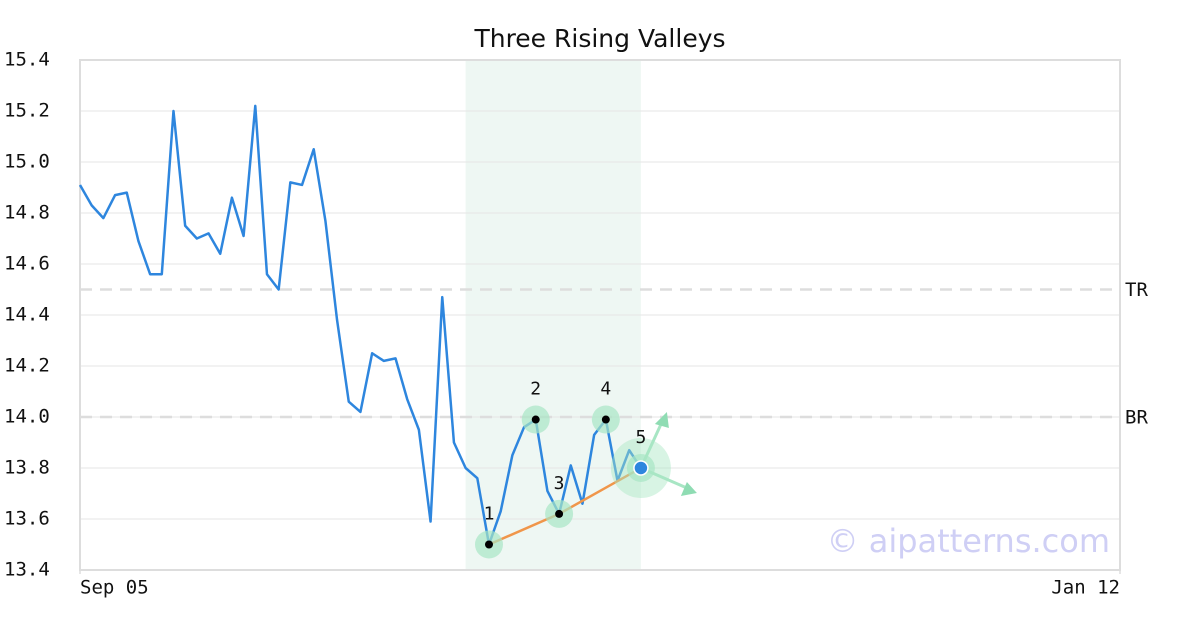 This screenshot has width=1200, height=630. I want to click on y-tick-label: 13.6, so click(27, 519).